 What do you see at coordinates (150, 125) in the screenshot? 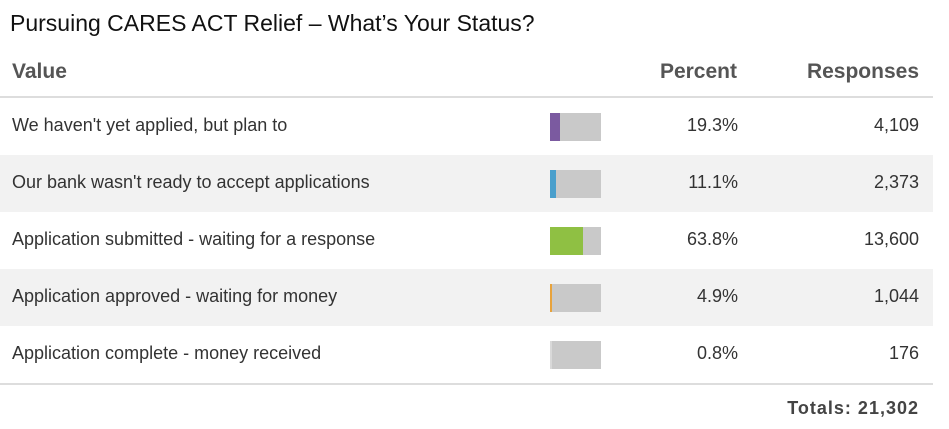
I see `row-label: We haven't yet applied, but plan to` at bounding box center [150, 125].